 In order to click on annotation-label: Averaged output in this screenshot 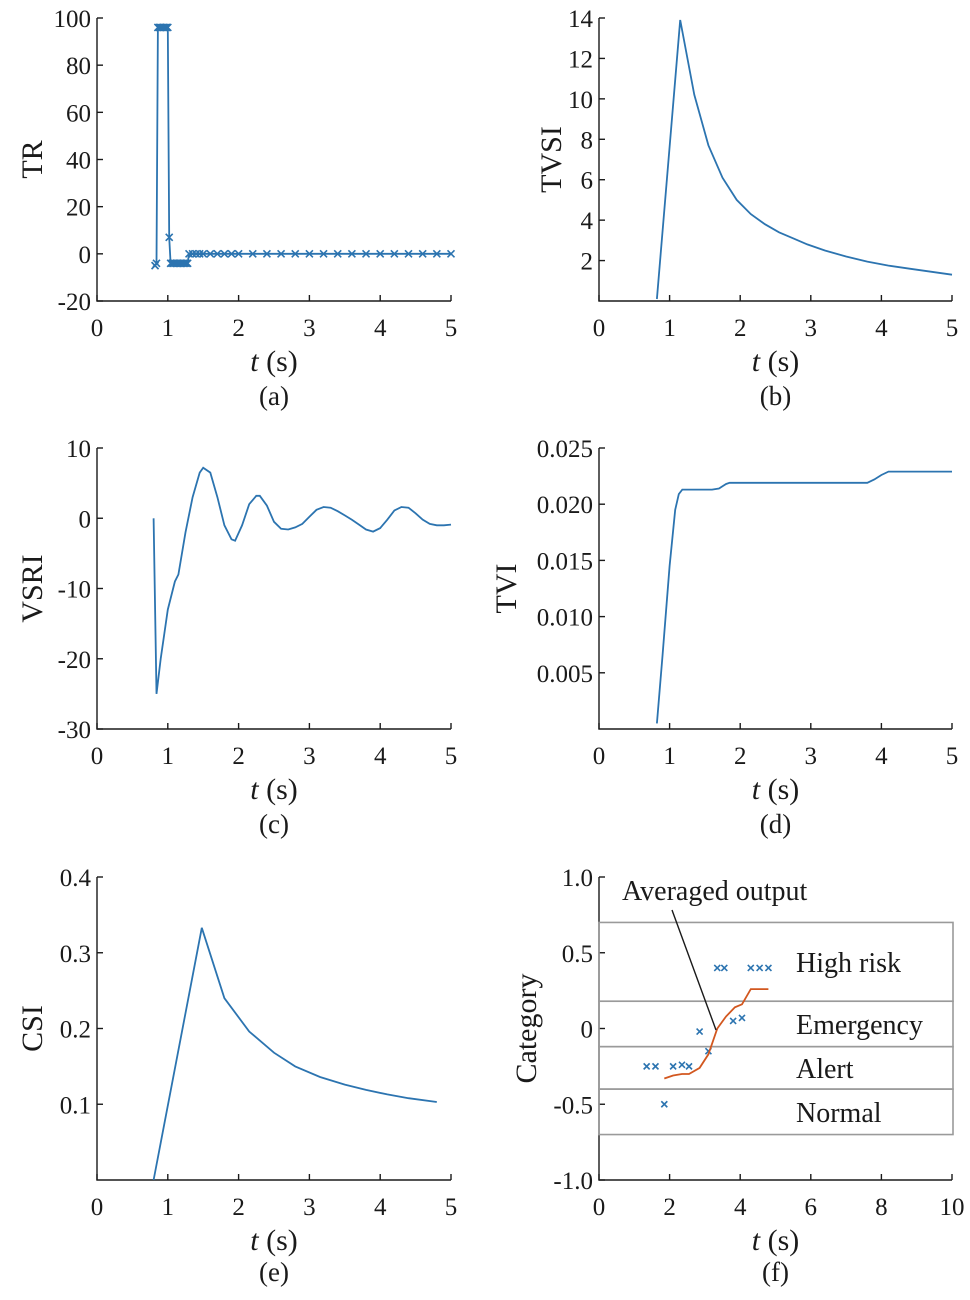, I will do `click(715, 891)`.